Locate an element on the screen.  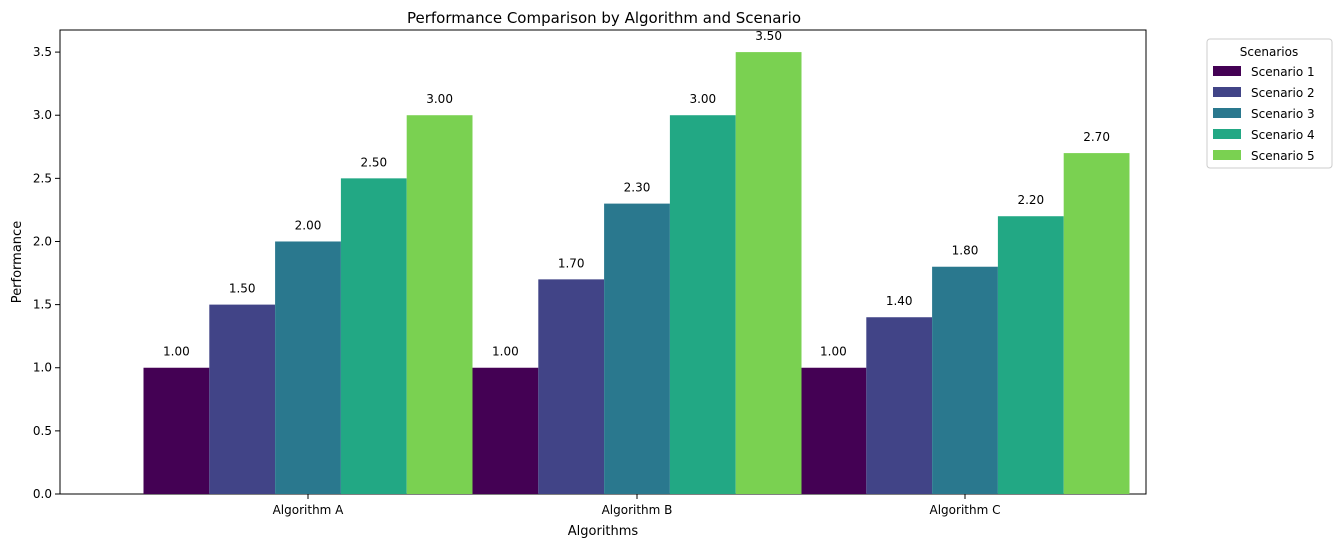
data-label: 1.80 is located at coordinates (965, 251).